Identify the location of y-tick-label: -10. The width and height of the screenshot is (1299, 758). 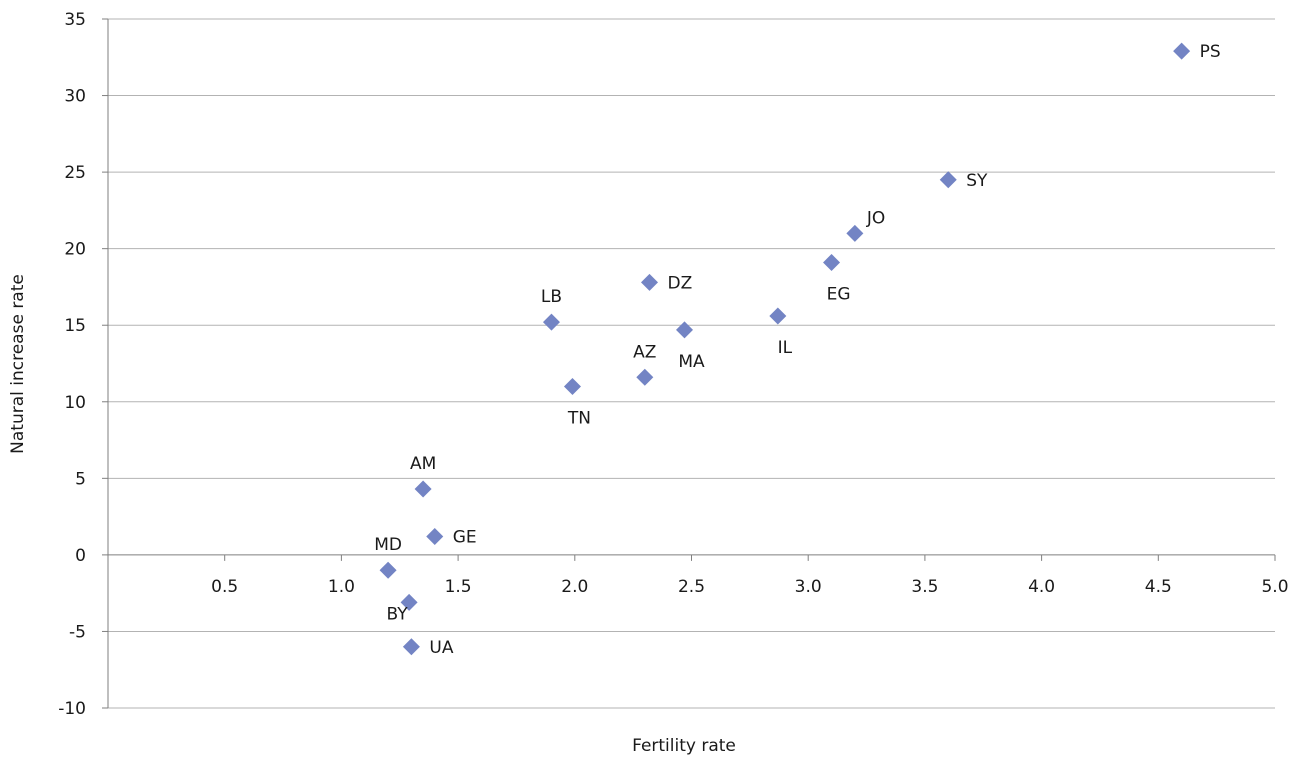
(72, 709).